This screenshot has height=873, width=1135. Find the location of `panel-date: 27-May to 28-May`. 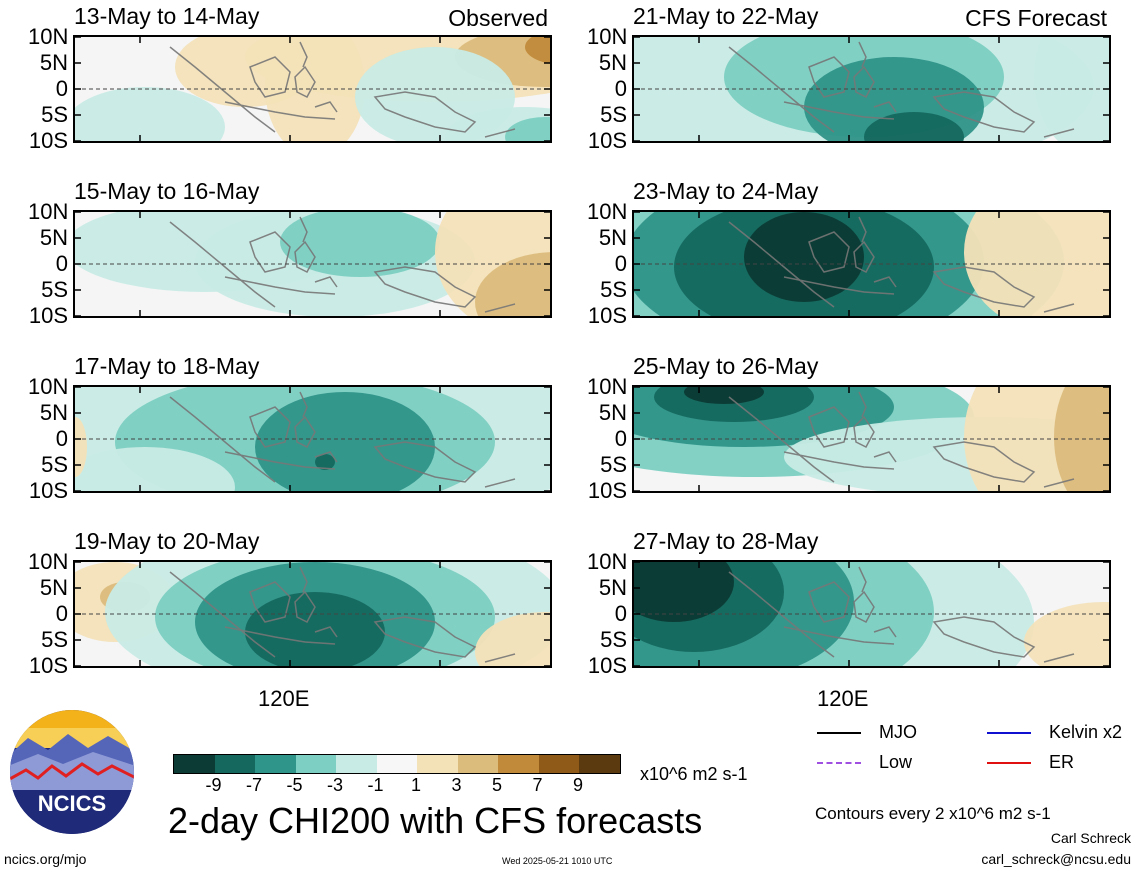

panel-date: 27-May to 28-May is located at coordinates (726, 541).